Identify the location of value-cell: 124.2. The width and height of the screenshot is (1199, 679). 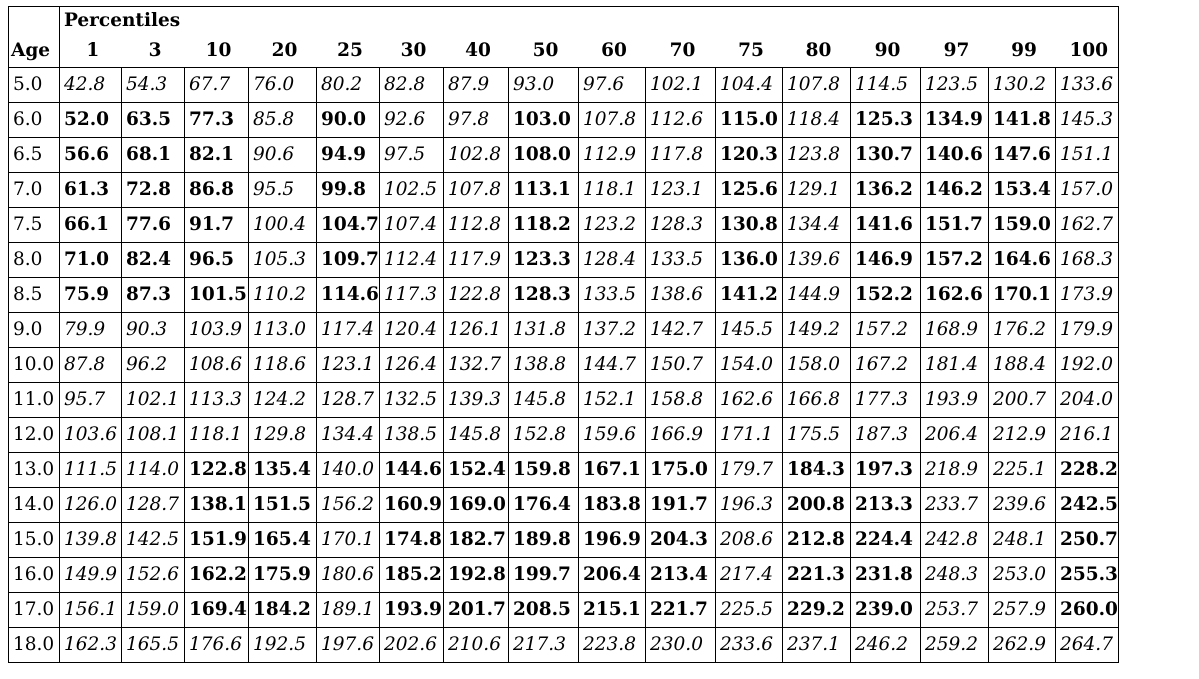
(282, 400).